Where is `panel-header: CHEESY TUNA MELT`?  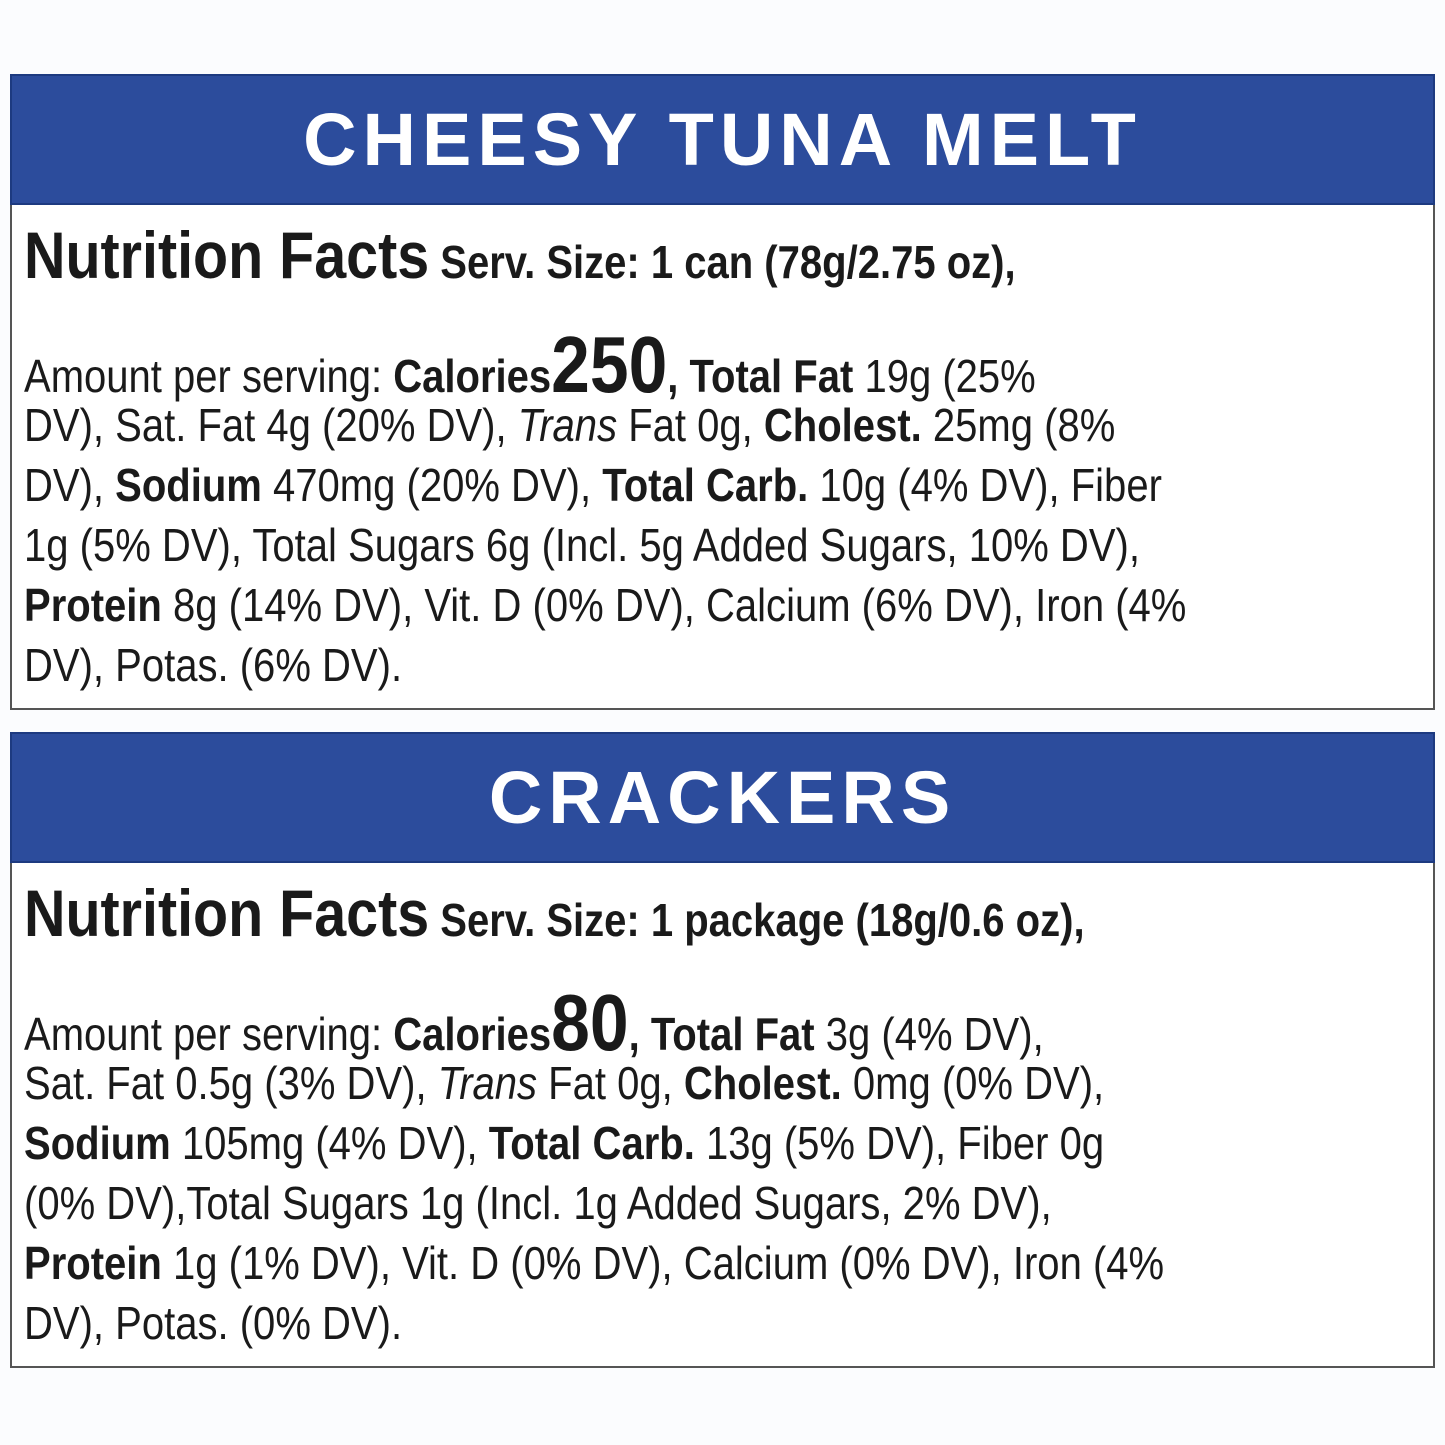 panel-header: CHEESY TUNA MELT is located at coordinates (722, 139).